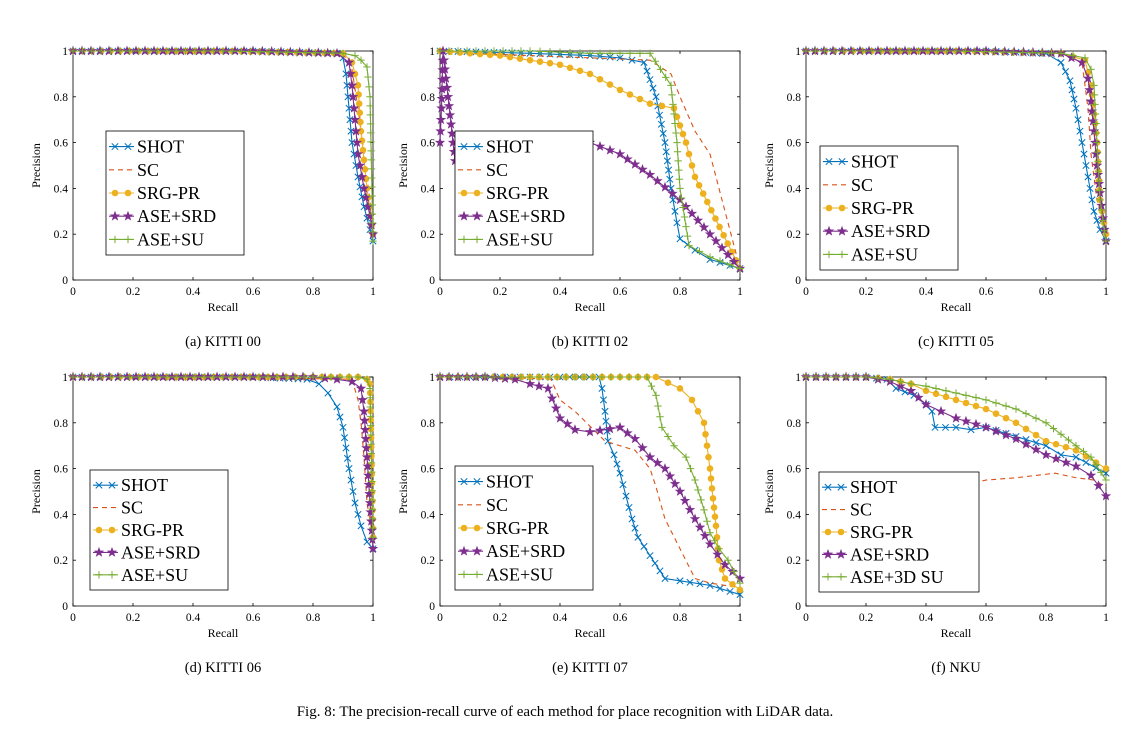  What do you see at coordinates (517, 528) in the screenshot?
I see `legend-entry: SRG-PR` at bounding box center [517, 528].